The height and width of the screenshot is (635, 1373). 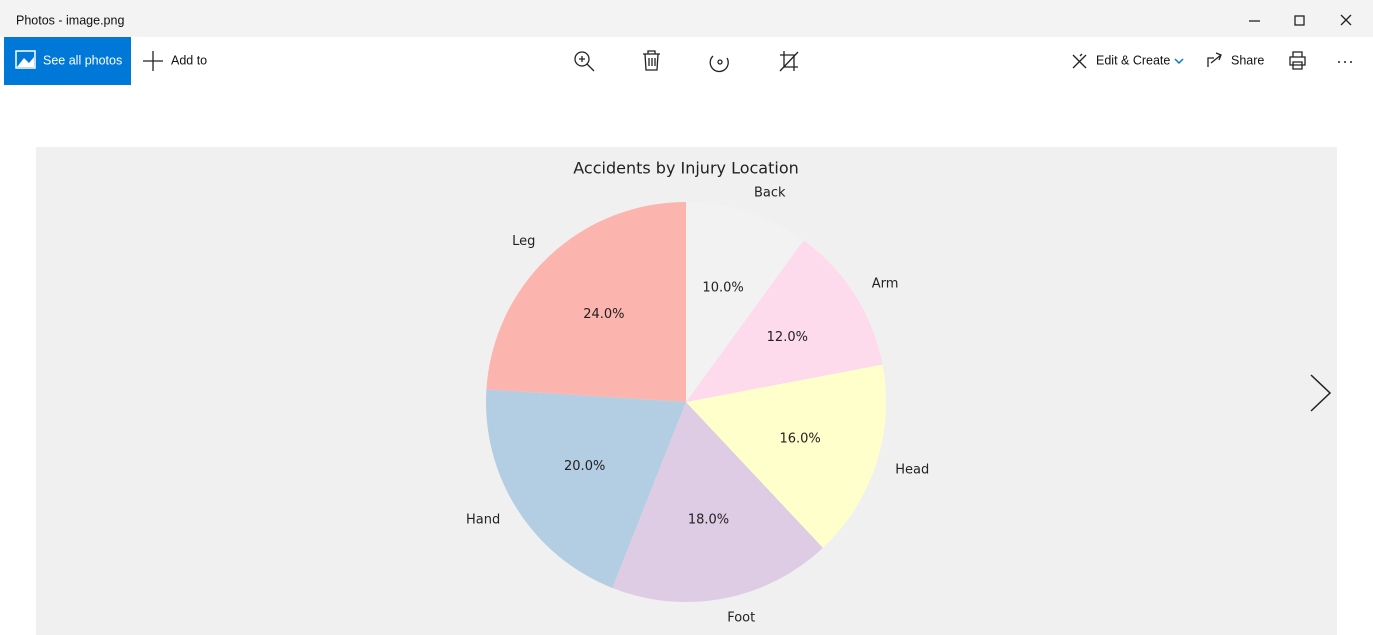 What do you see at coordinates (1179, 61) in the screenshot?
I see `edit-create-chevron` at bounding box center [1179, 61].